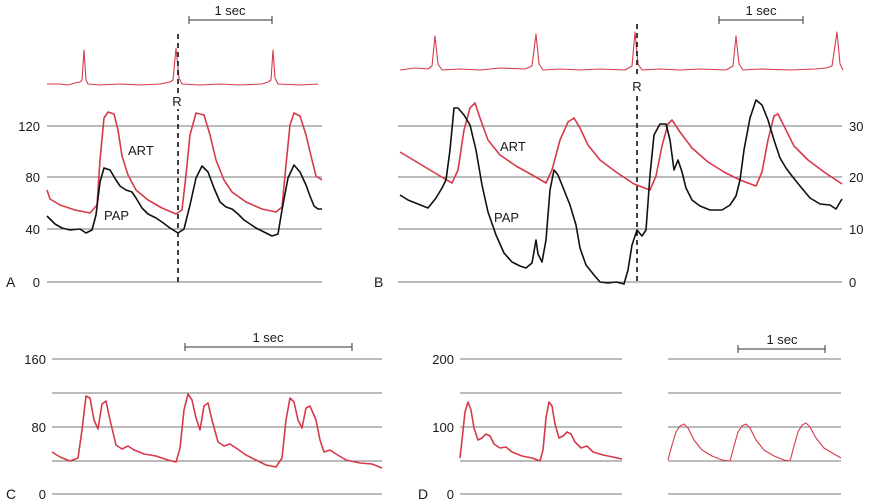 This screenshot has width=875, height=504. Describe the element at coordinates (856, 229) in the screenshot. I see `tick-label-b-10: 10` at that location.